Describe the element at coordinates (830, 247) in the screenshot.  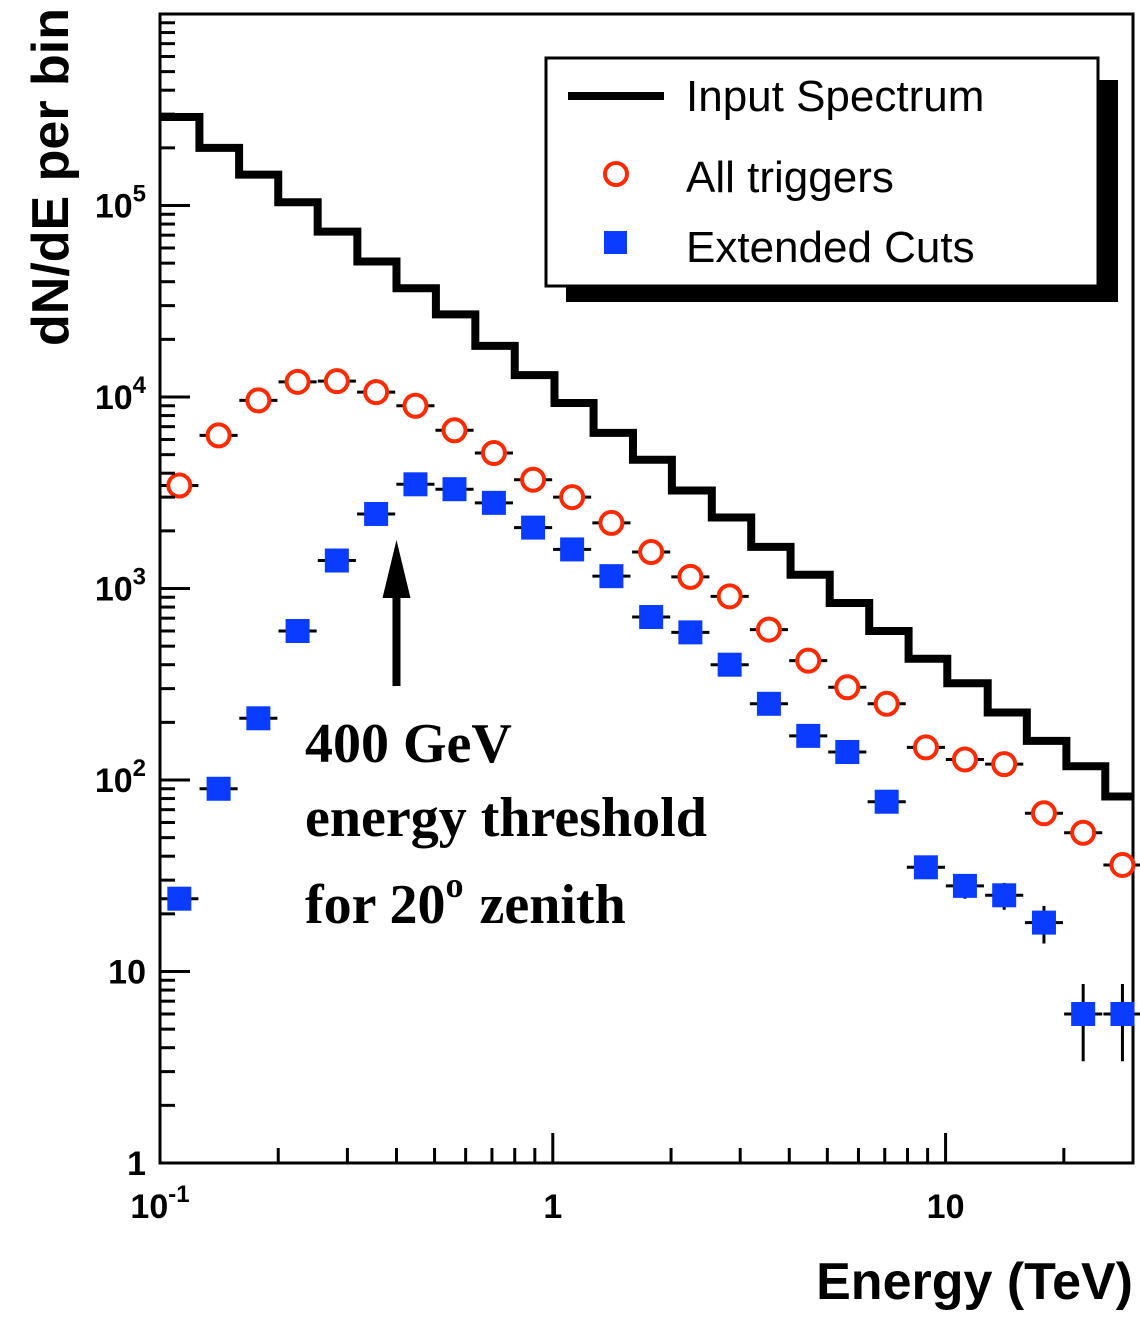
I see `legend-label-extended-cuts: Extended Cuts` at that location.